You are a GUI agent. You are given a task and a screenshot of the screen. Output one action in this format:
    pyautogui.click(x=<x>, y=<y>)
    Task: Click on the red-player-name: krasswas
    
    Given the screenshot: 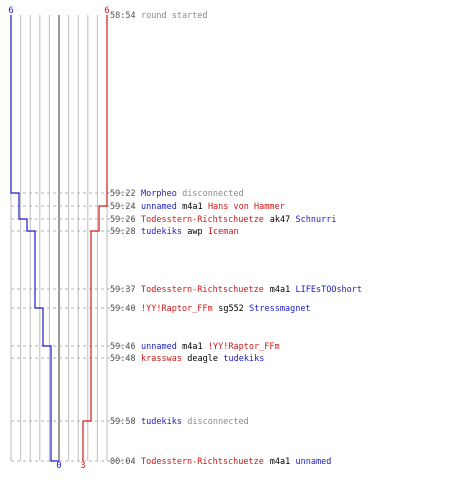 What is the action you would take?
    pyautogui.click(x=161, y=359)
    